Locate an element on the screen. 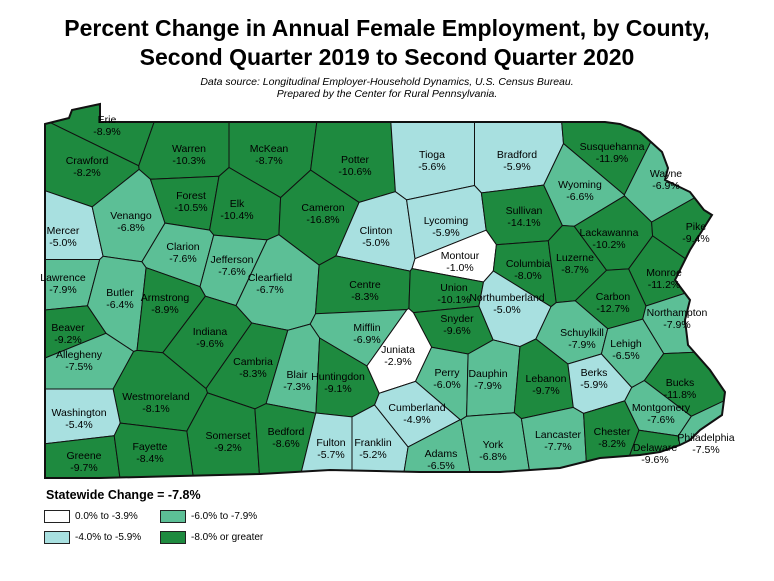 This screenshot has width=774, height=581. county-name: Schuylkill is located at coordinates (582, 333).